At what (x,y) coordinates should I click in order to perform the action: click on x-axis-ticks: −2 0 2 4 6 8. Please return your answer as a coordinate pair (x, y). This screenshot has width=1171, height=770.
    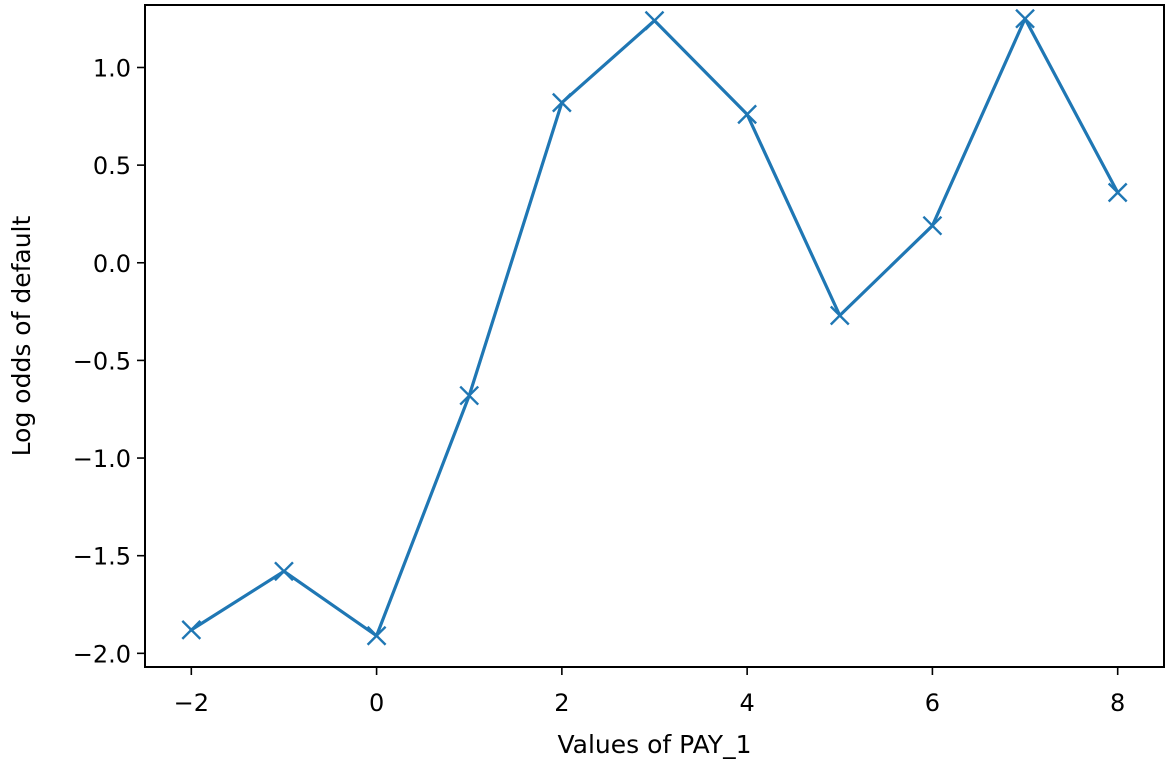
    Looking at the image, I should click on (649, 692).